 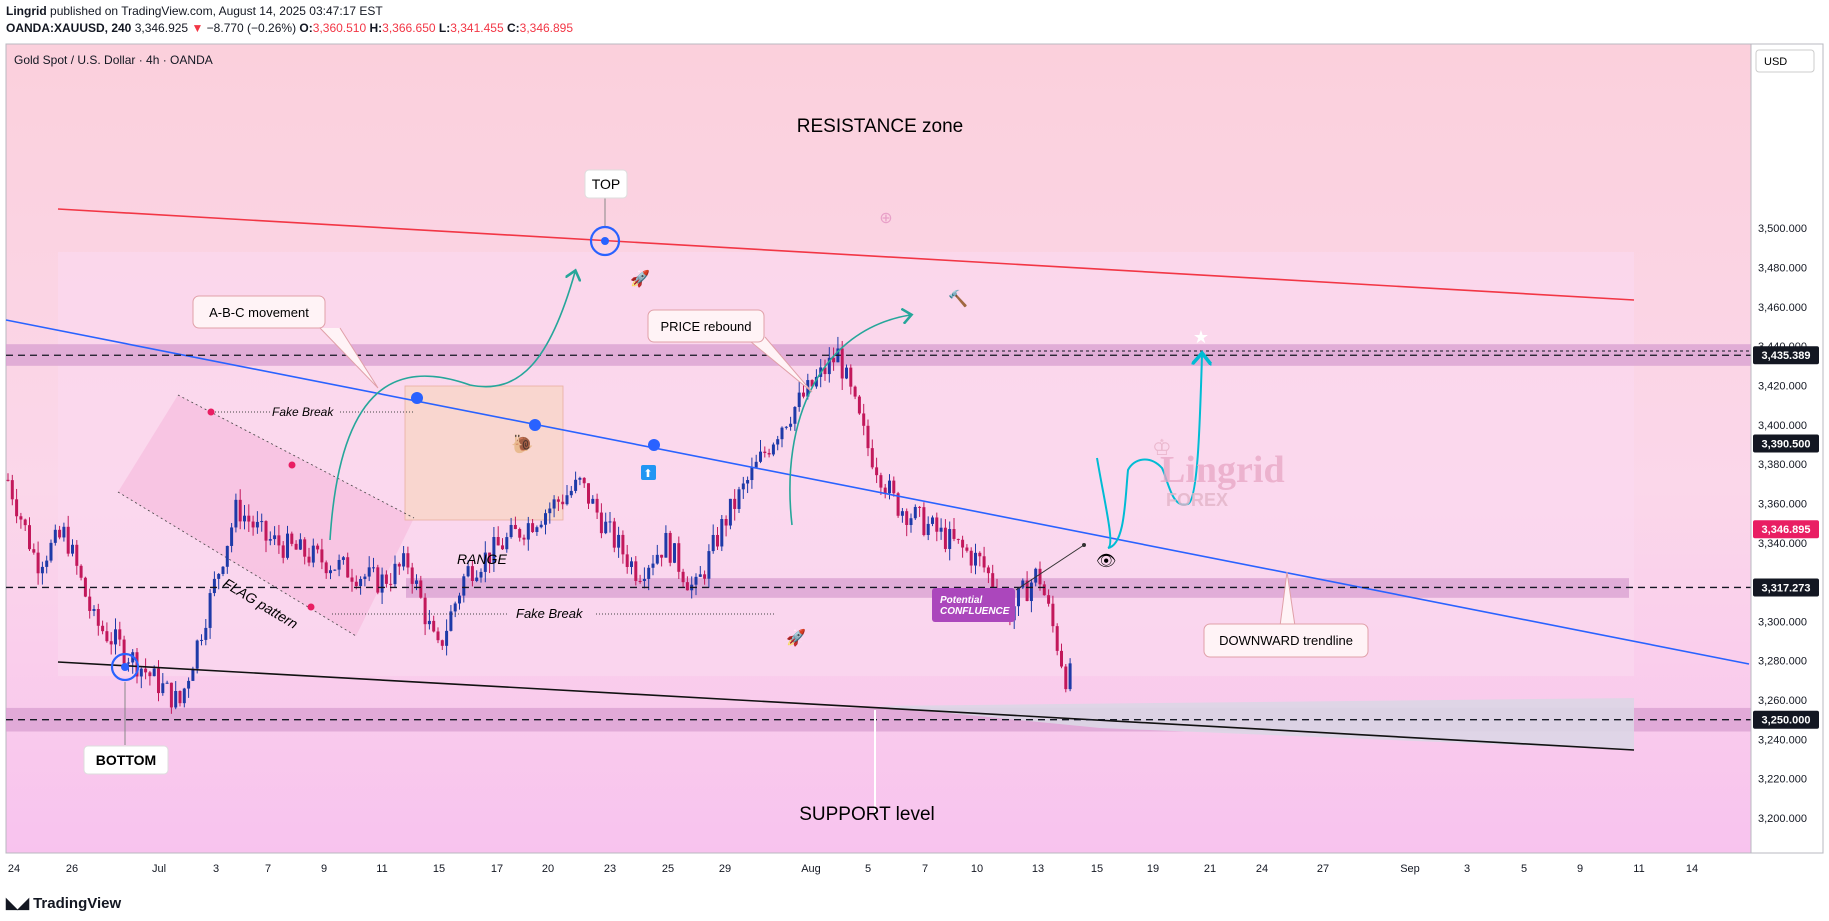 What do you see at coordinates (977, 869) in the screenshot?
I see `x-tick-label: 10` at bounding box center [977, 869].